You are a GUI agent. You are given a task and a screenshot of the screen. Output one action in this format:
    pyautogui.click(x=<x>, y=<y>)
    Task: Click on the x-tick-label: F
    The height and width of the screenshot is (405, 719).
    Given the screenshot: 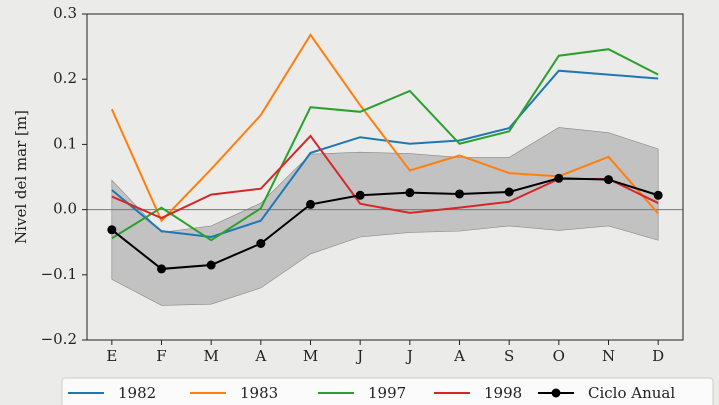 What is the action you would take?
    pyautogui.click(x=161, y=356)
    